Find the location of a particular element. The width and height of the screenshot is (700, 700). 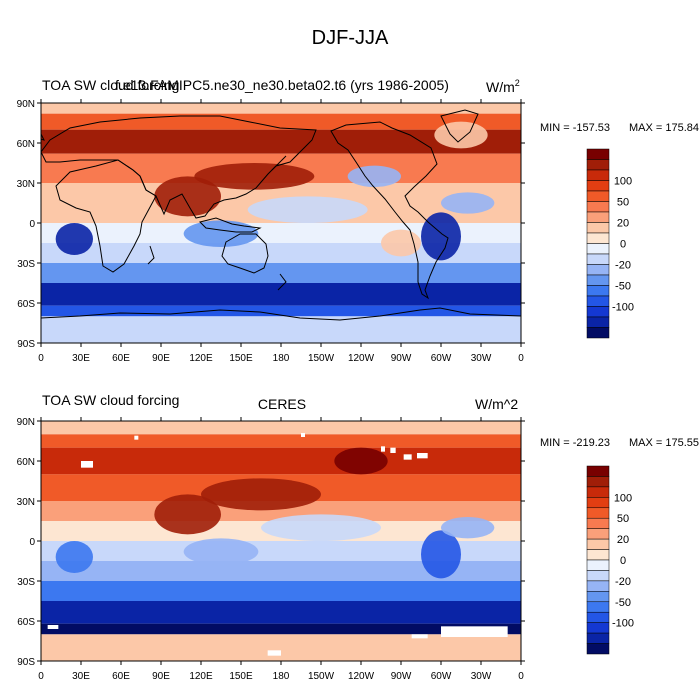

colorbar-label: 50 is located at coordinates (623, 519).